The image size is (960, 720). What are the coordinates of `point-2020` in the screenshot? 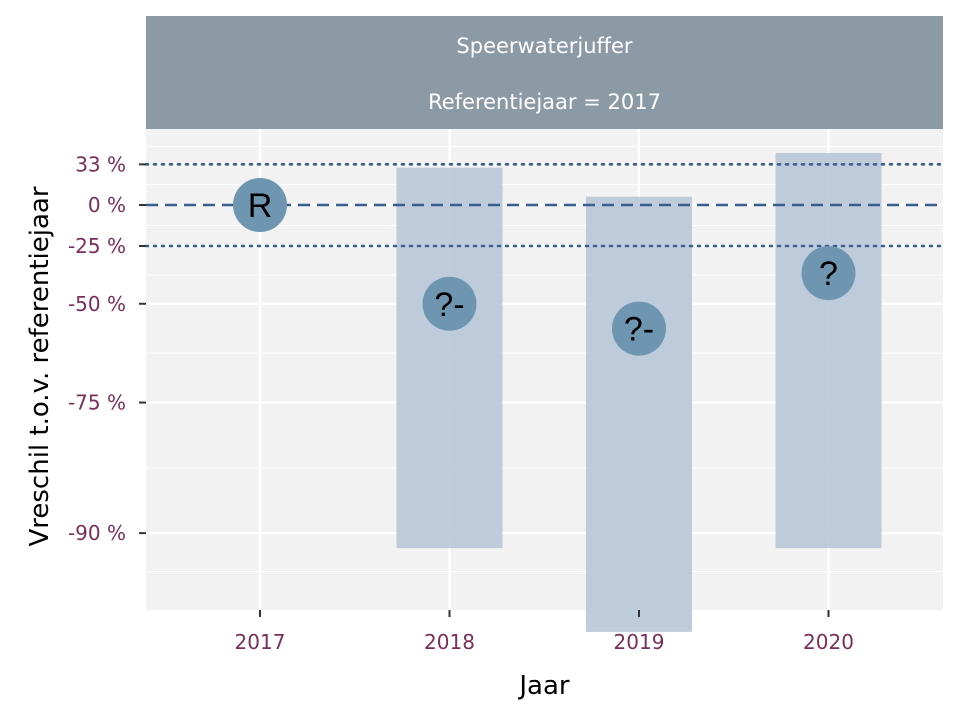 It's located at (828, 273).